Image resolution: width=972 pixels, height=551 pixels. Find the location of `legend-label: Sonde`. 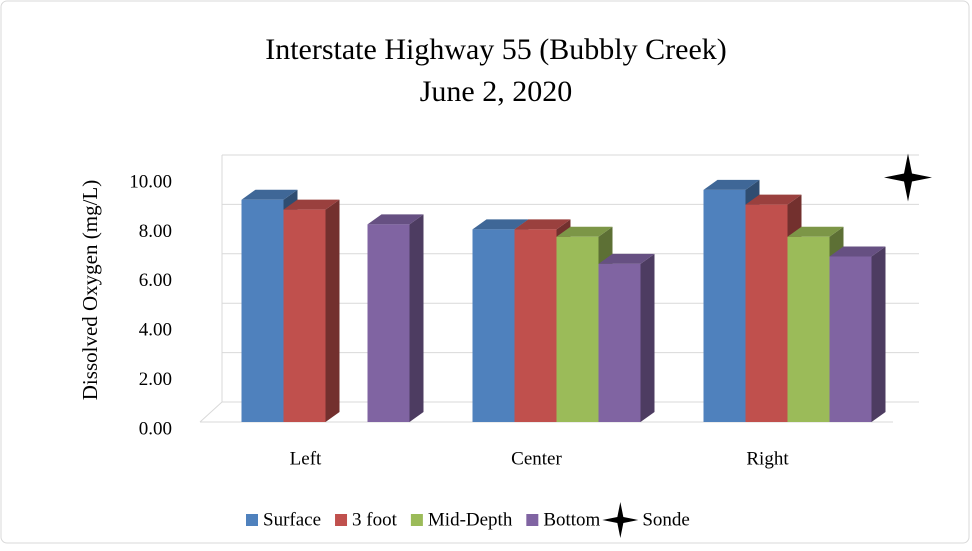

legend-label: Sonde is located at coordinates (666, 519).